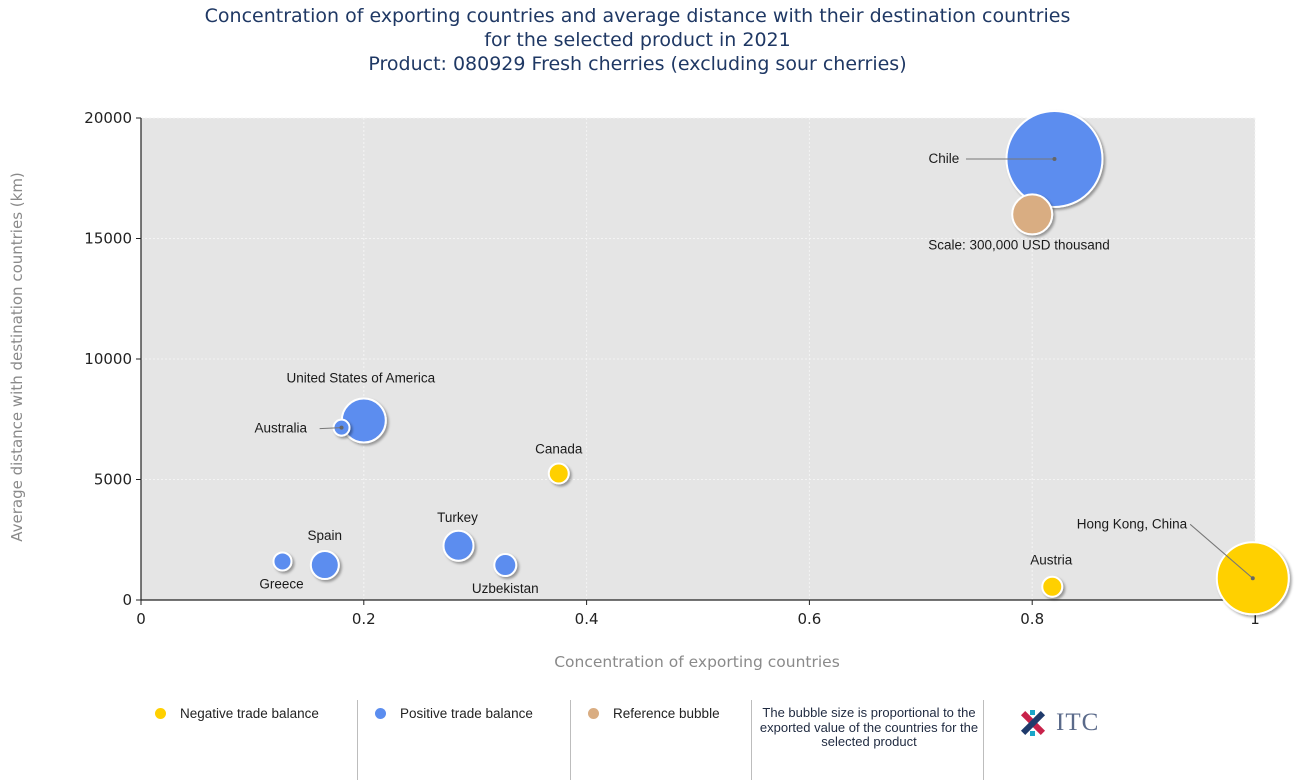 This screenshot has width=1305, height=780. Describe the element at coordinates (281, 428) in the screenshot. I see `bubble-label: Australia` at that location.